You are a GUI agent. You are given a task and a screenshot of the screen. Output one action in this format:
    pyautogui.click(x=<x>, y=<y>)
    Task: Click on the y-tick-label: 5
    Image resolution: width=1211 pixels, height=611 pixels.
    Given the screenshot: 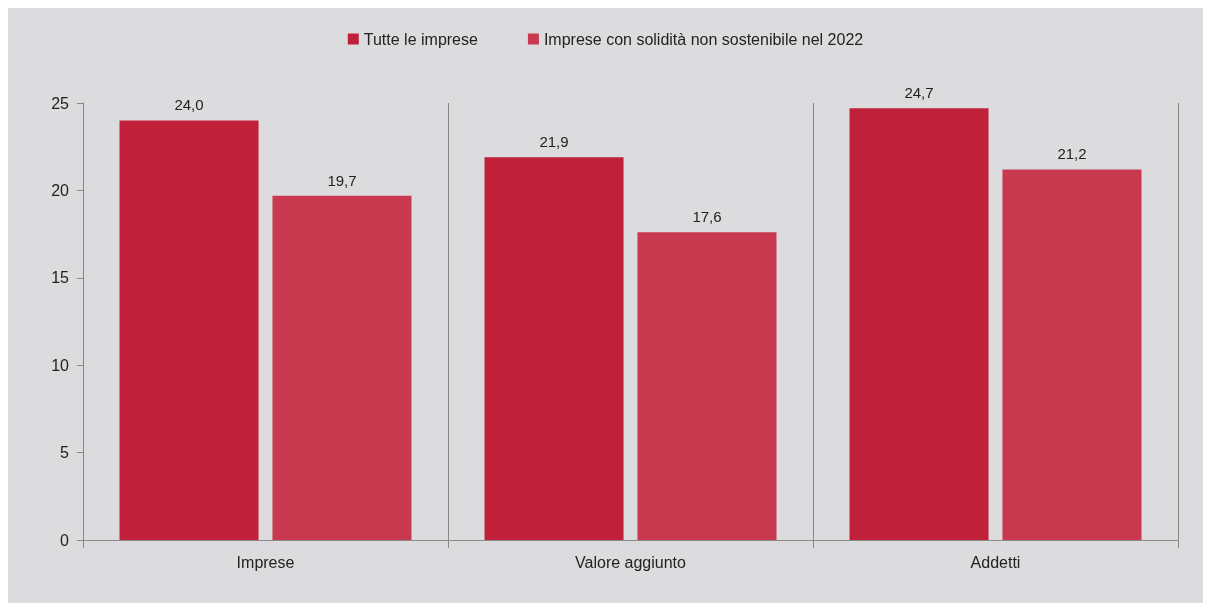 What is the action you would take?
    pyautogui.click(x=65, y=453)
    